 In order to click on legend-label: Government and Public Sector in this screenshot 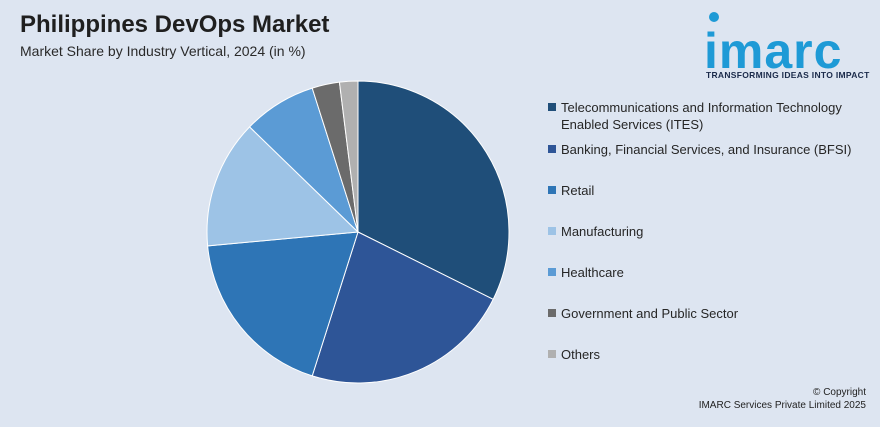, I will do `click(650, 313)`.